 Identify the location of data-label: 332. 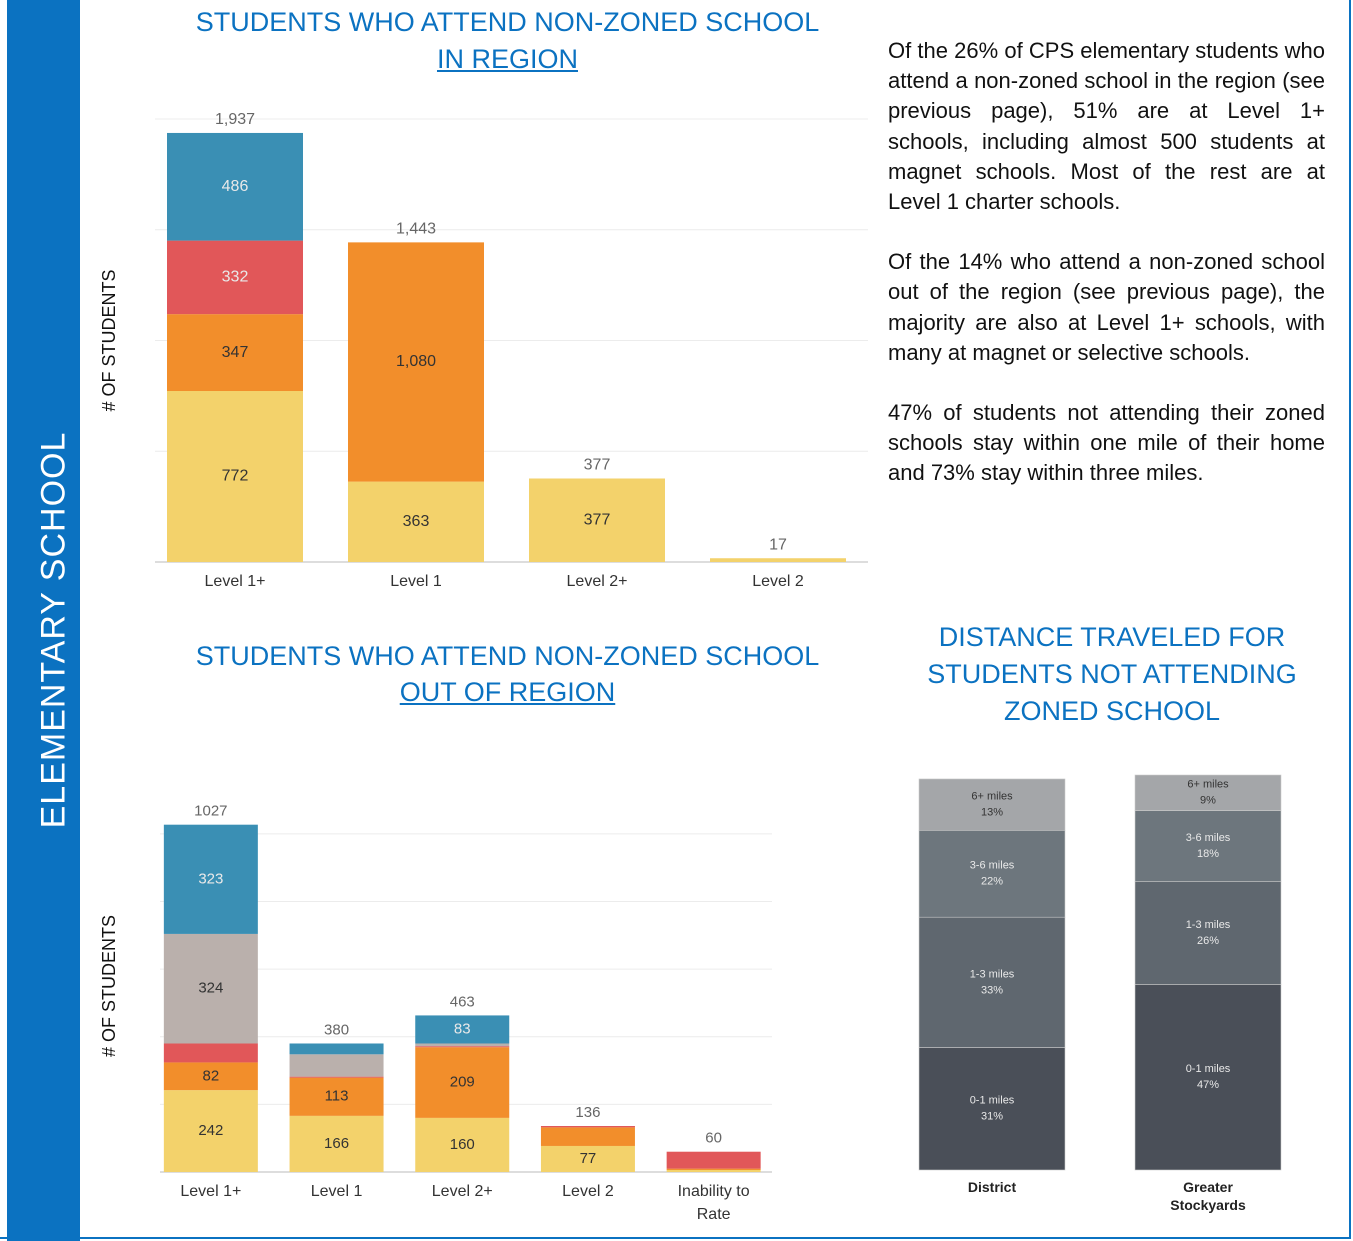
(235, 277).